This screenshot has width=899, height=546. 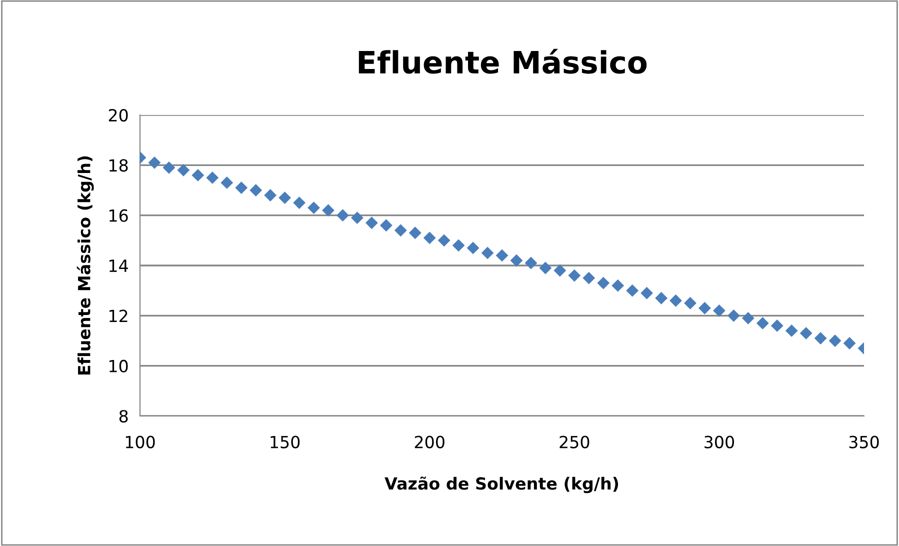 What do you see at coordinates (119, 366) in the screenshot?
I see `y-tick-label: 10` at bounding box center [119, 366].